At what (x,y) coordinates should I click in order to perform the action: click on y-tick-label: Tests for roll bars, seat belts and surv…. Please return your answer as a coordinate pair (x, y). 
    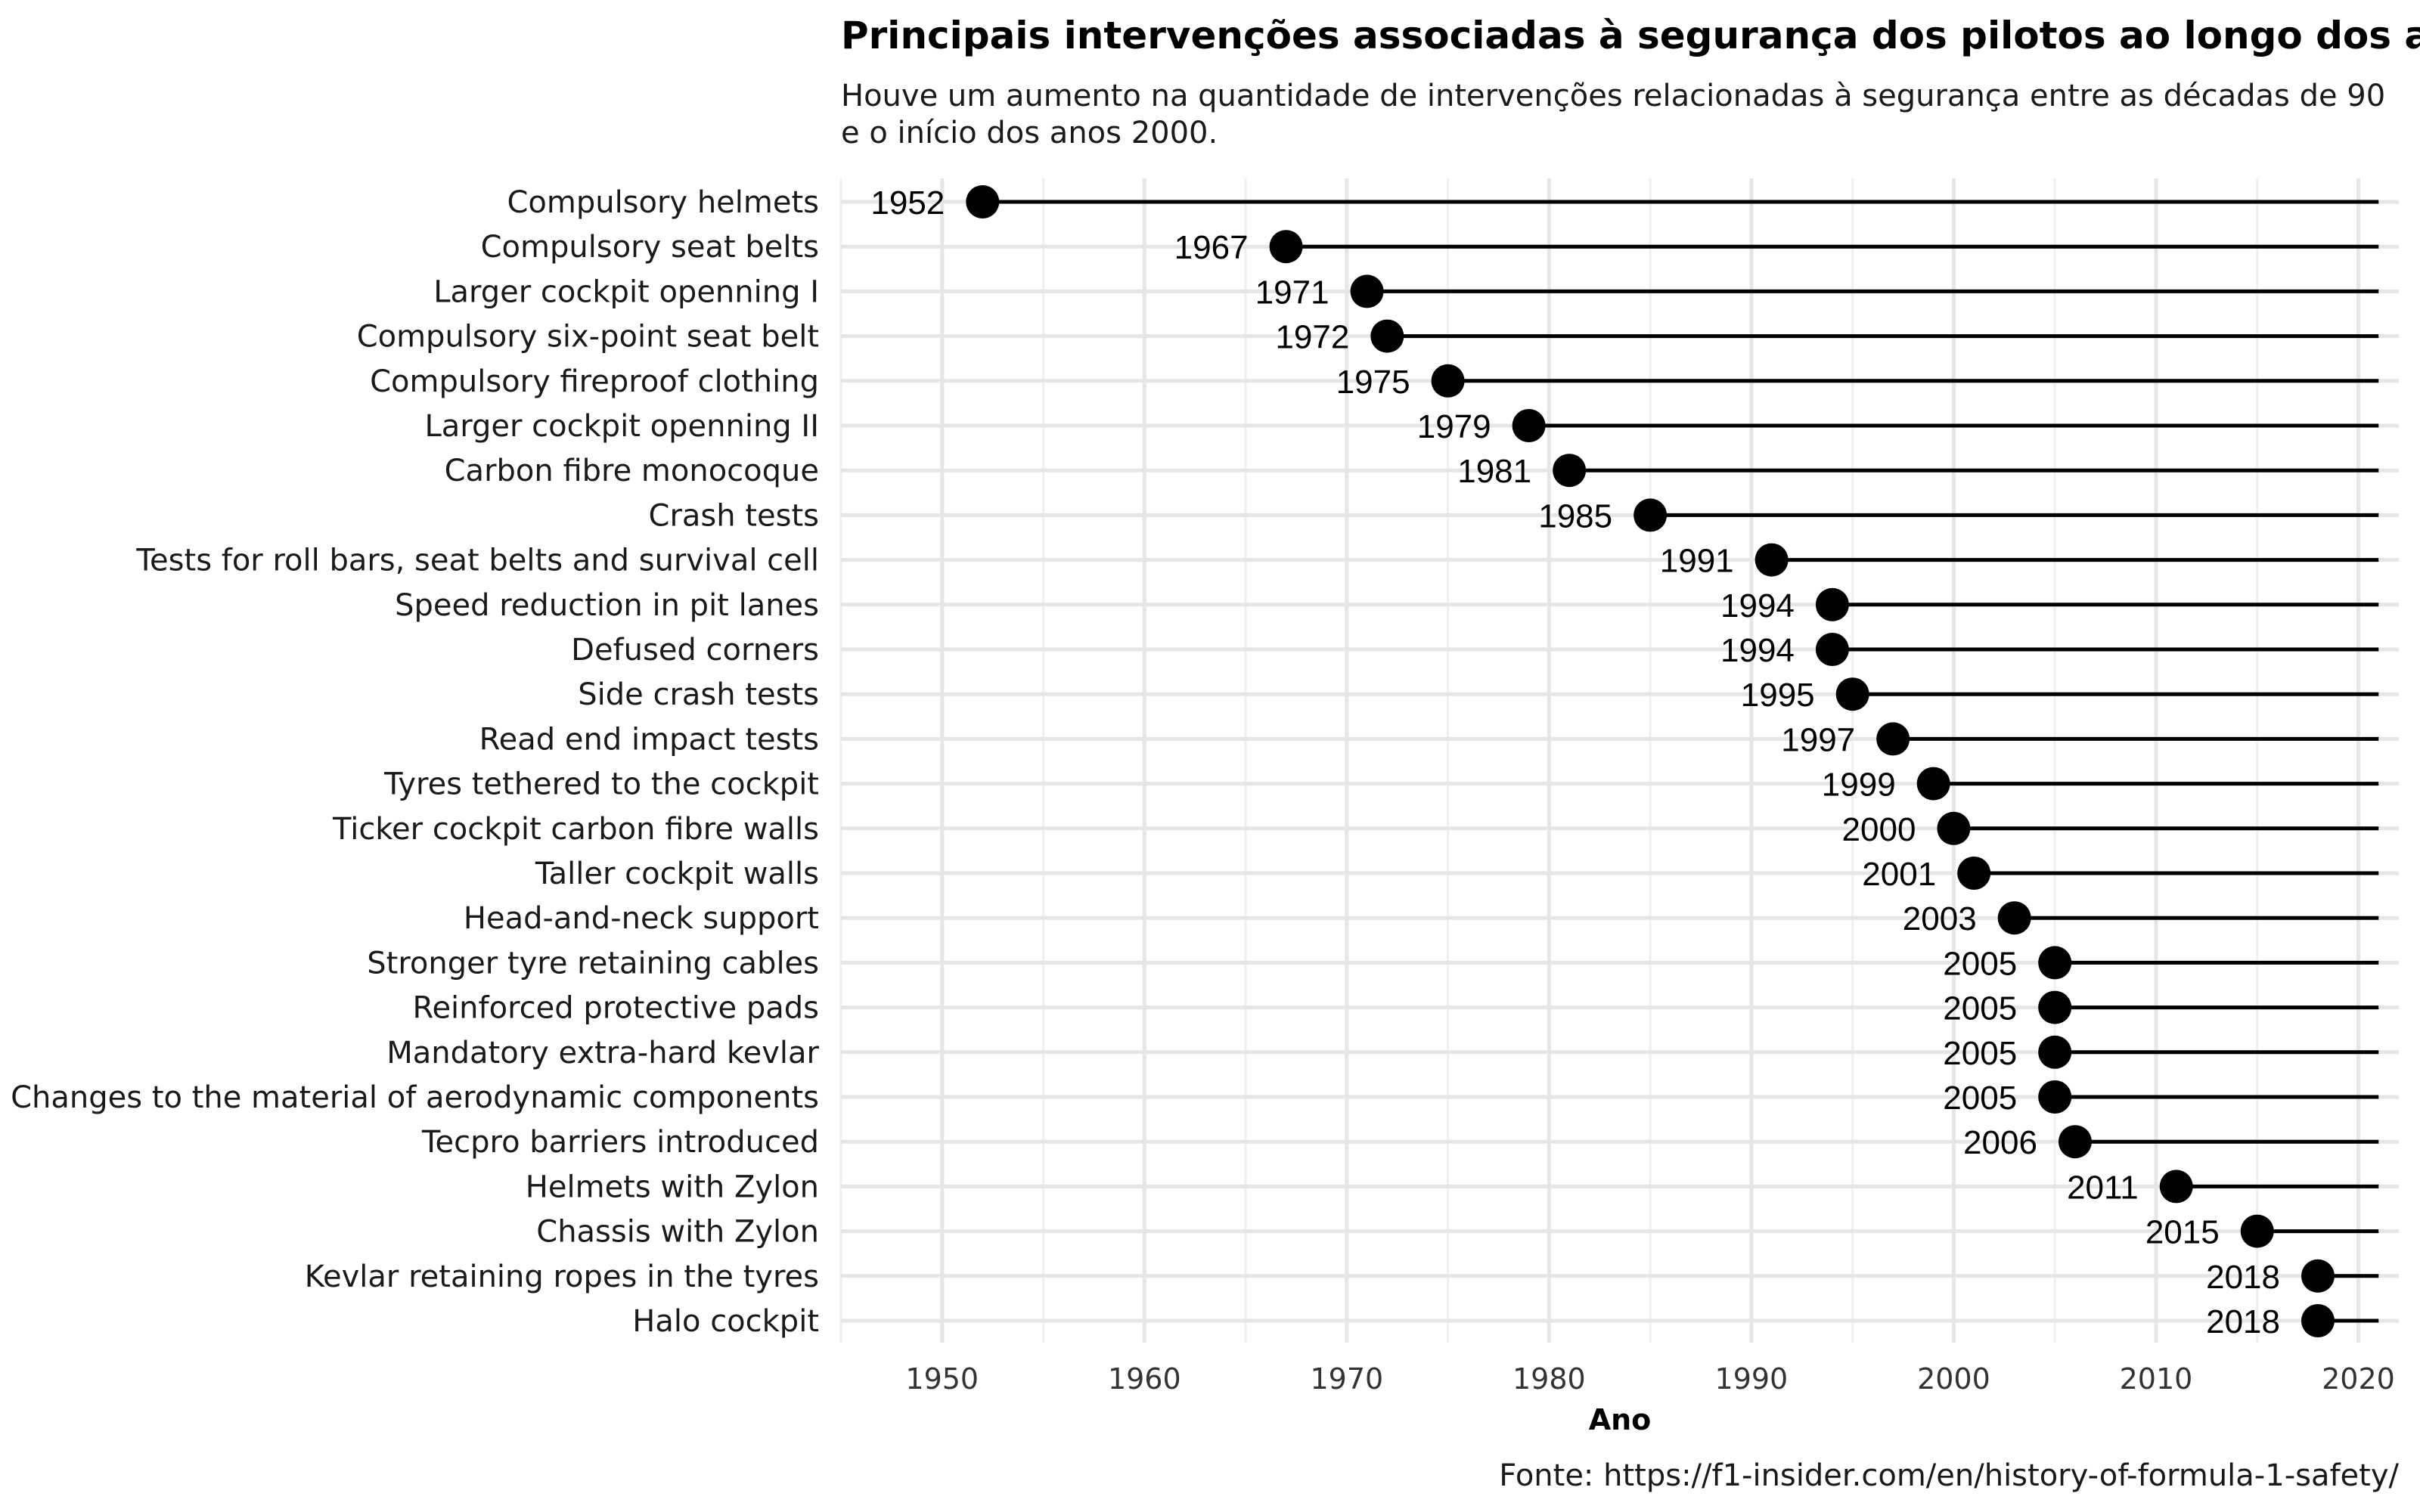
    Looking at the image, I should click on (477, 561).